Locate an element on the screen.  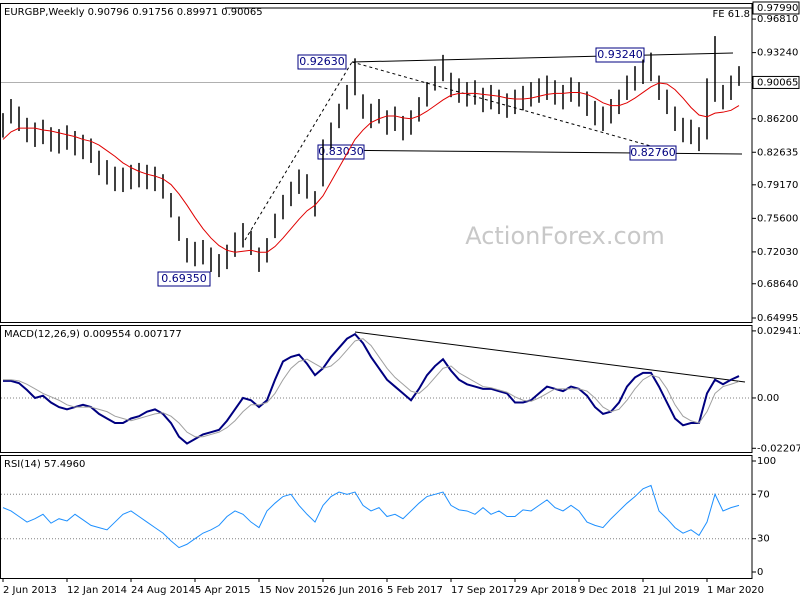
x-tick-label: 21 Jul 2019 is located at coordinates (671, 590).